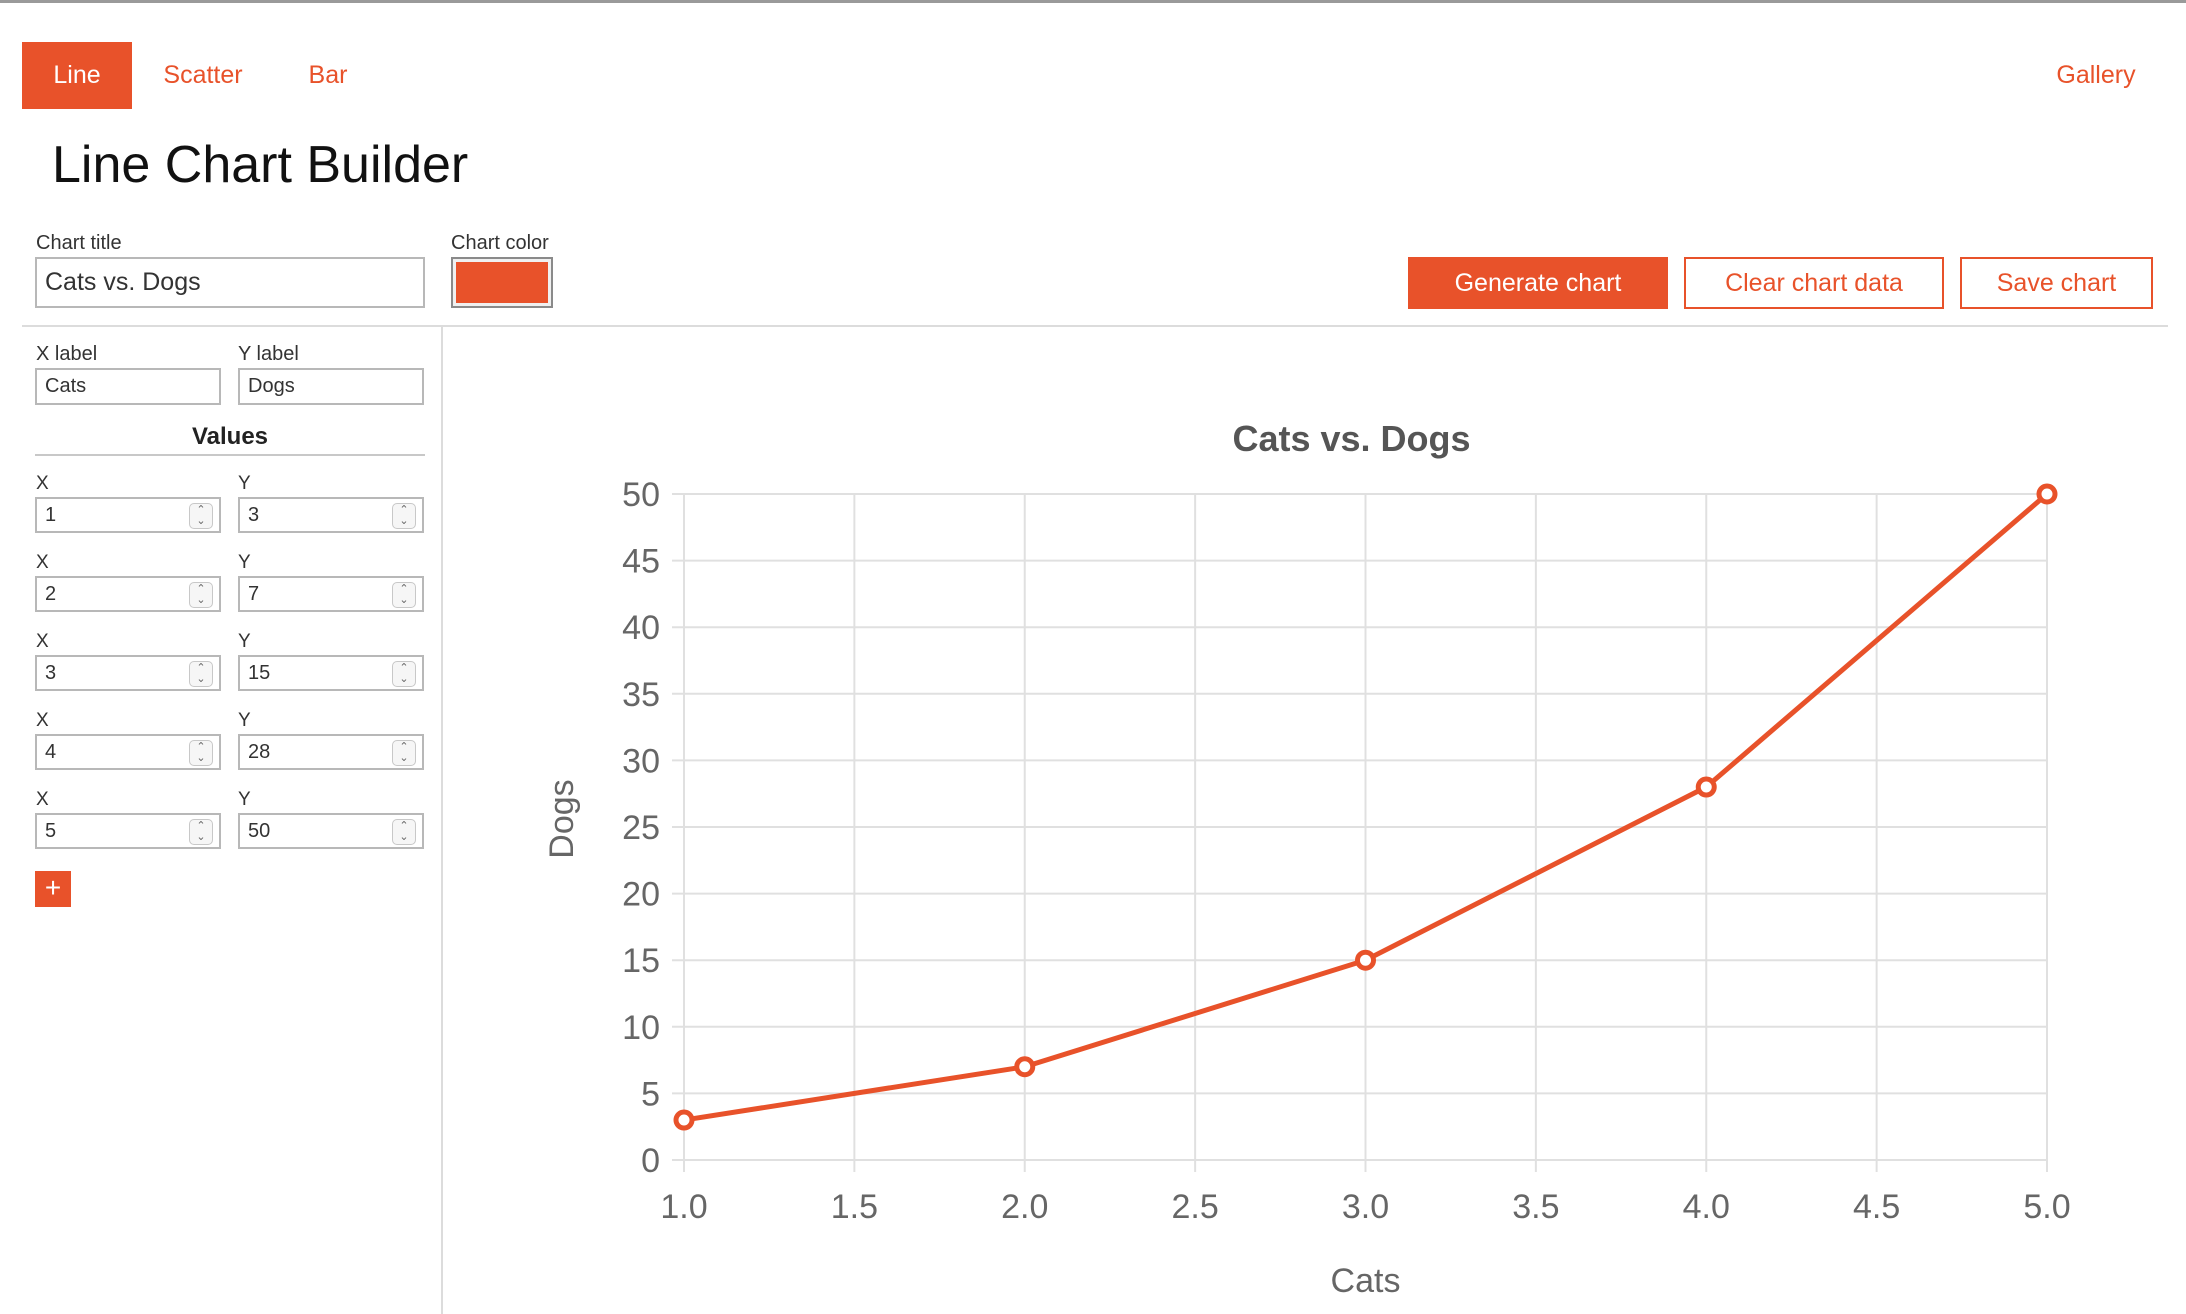 Image resolution: width=2186 pixels, height=1314 pixels. Describe the element at coordinates (641, 562) in the screenshot. I see `y-tick-label: 45` at that location.